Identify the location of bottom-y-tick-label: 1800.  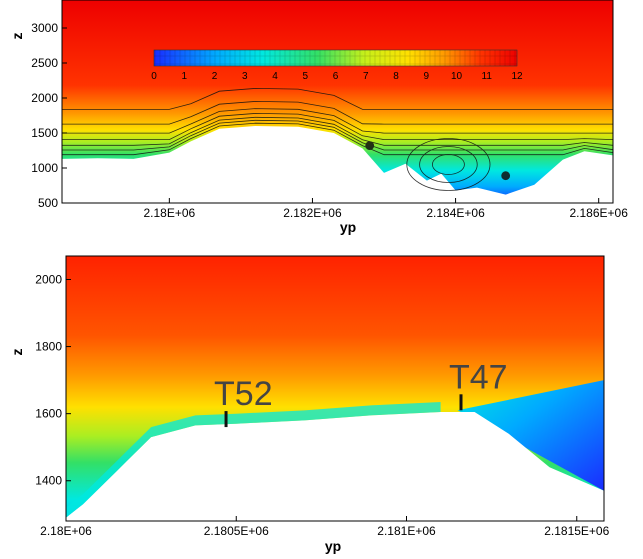
(48, 347).